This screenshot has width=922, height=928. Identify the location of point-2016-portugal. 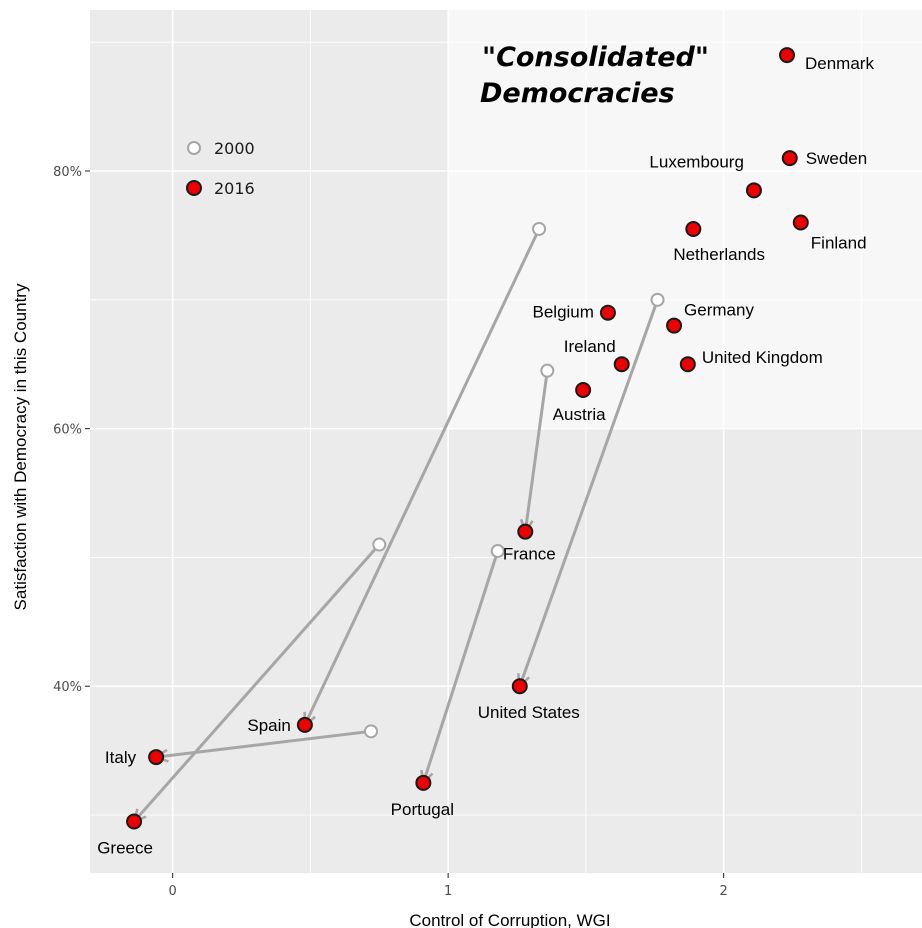
(423, 782).